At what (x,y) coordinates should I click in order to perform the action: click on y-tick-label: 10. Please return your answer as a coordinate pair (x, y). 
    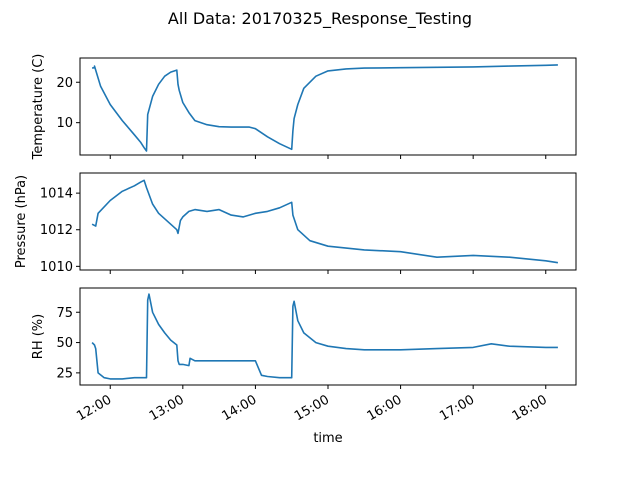
    Looking at the image, I should click on (64, 123).